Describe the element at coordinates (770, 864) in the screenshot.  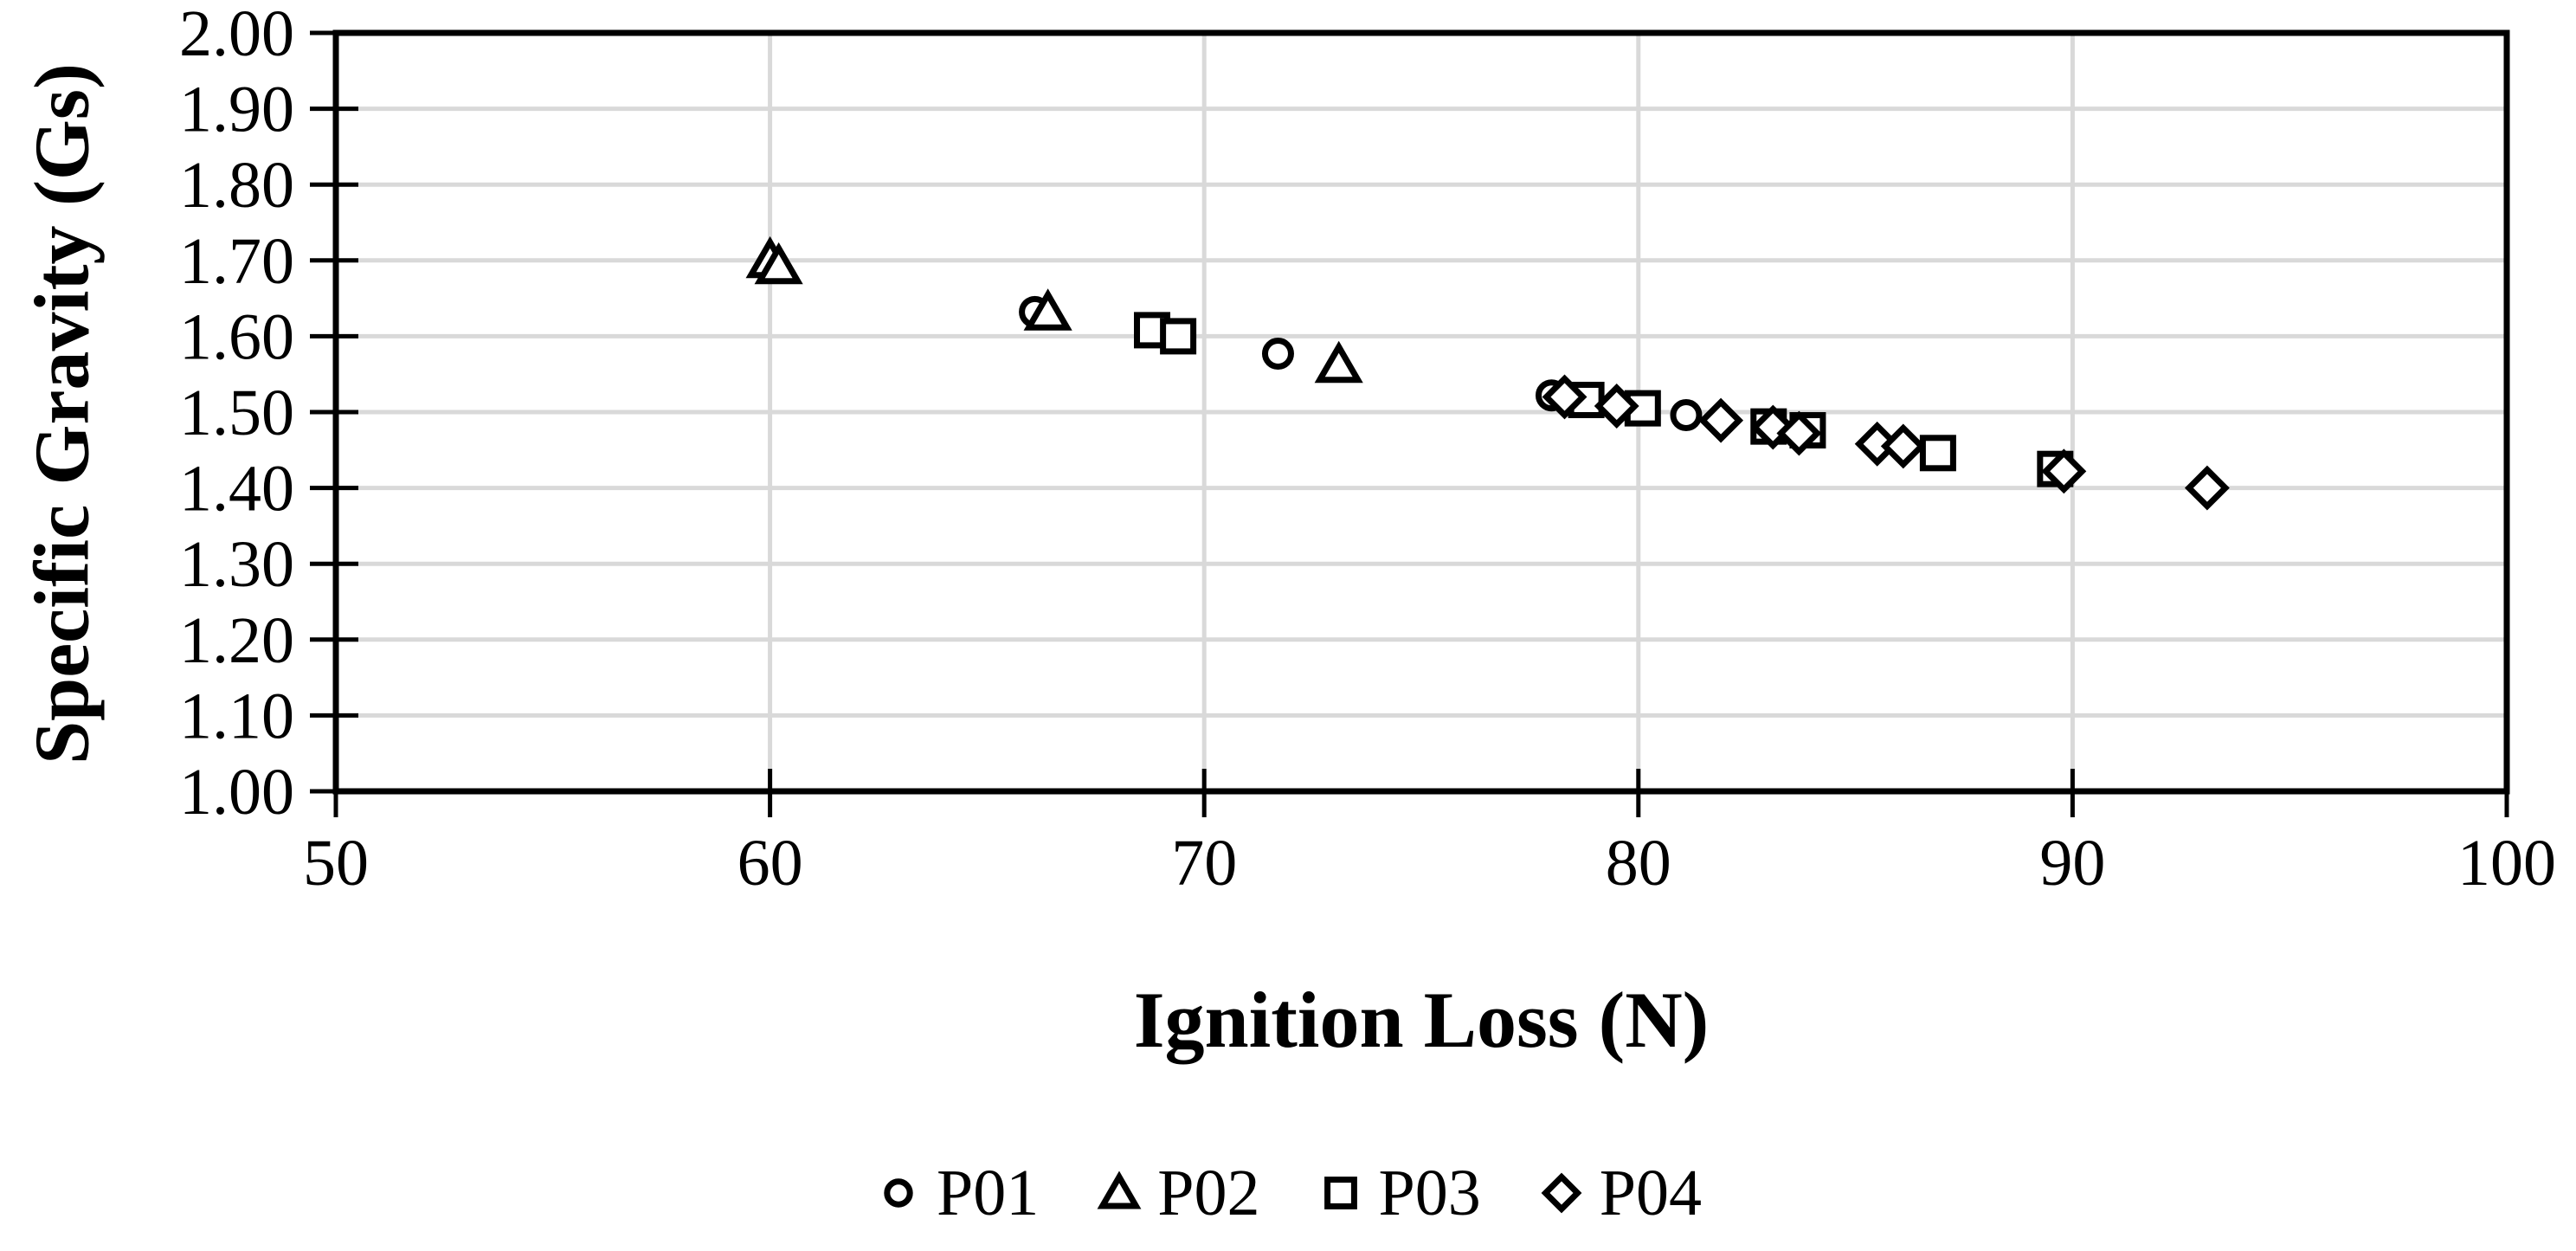
I see `x-tick-label: 60` at that location.